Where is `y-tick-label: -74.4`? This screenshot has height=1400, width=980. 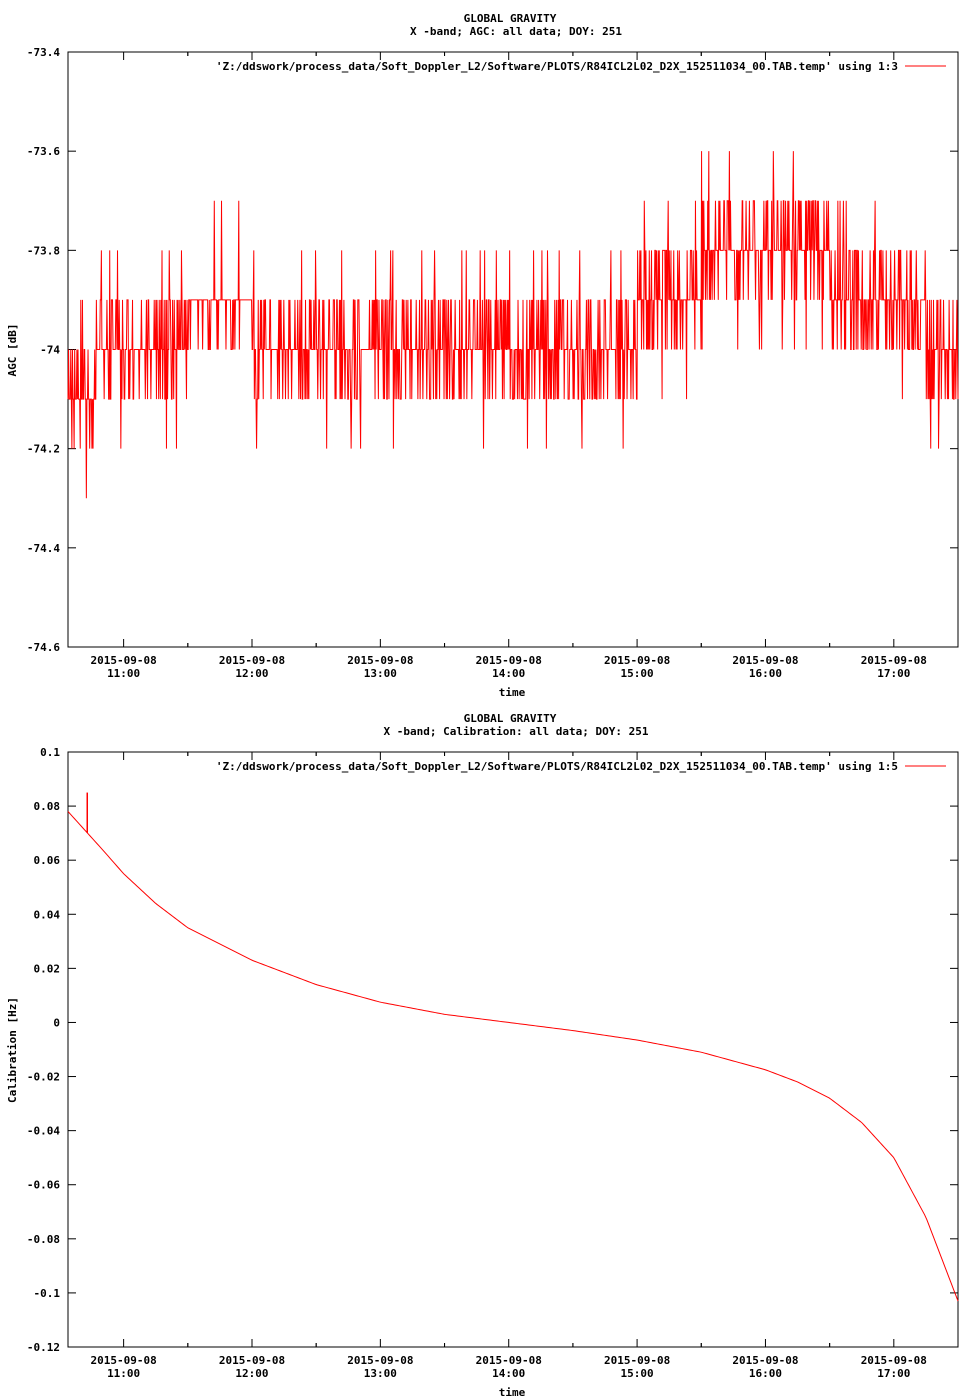
y-tick-label: -74.4 is located at coordinates (43, 548).